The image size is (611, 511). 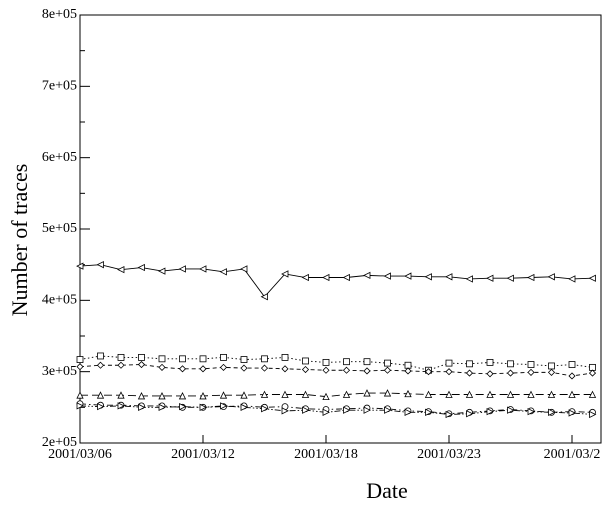 What do you see at coordinates (326, 454) in the screenshot?
I see `x-tick-label: 2001/03/18` at bounding box center [326, 454].